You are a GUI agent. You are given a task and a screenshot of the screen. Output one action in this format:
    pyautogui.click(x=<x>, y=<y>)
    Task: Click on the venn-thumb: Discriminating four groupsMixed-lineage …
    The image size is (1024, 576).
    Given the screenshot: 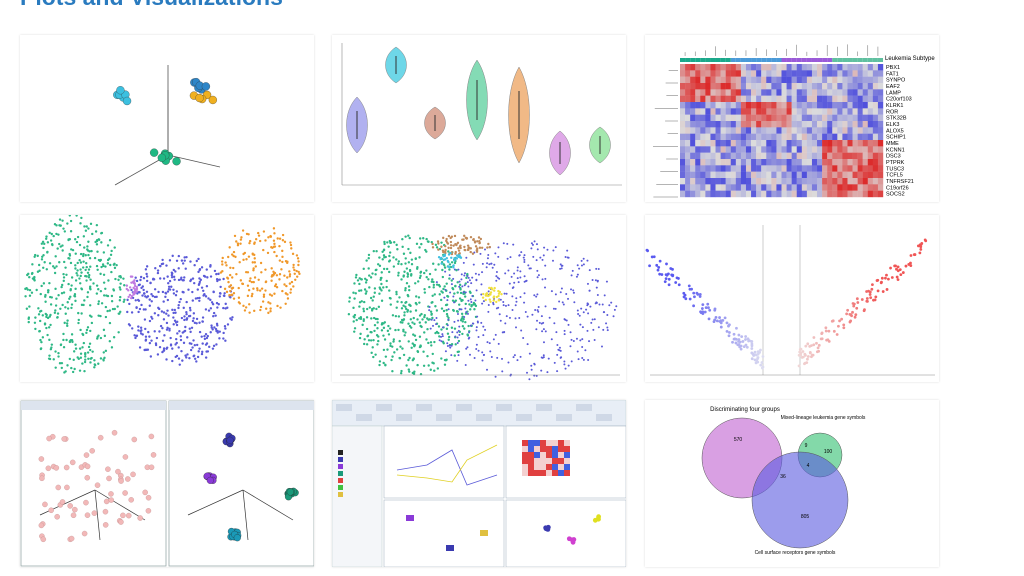 What is the action you would take?
    pyautogui.click(x=792, y=483)
    